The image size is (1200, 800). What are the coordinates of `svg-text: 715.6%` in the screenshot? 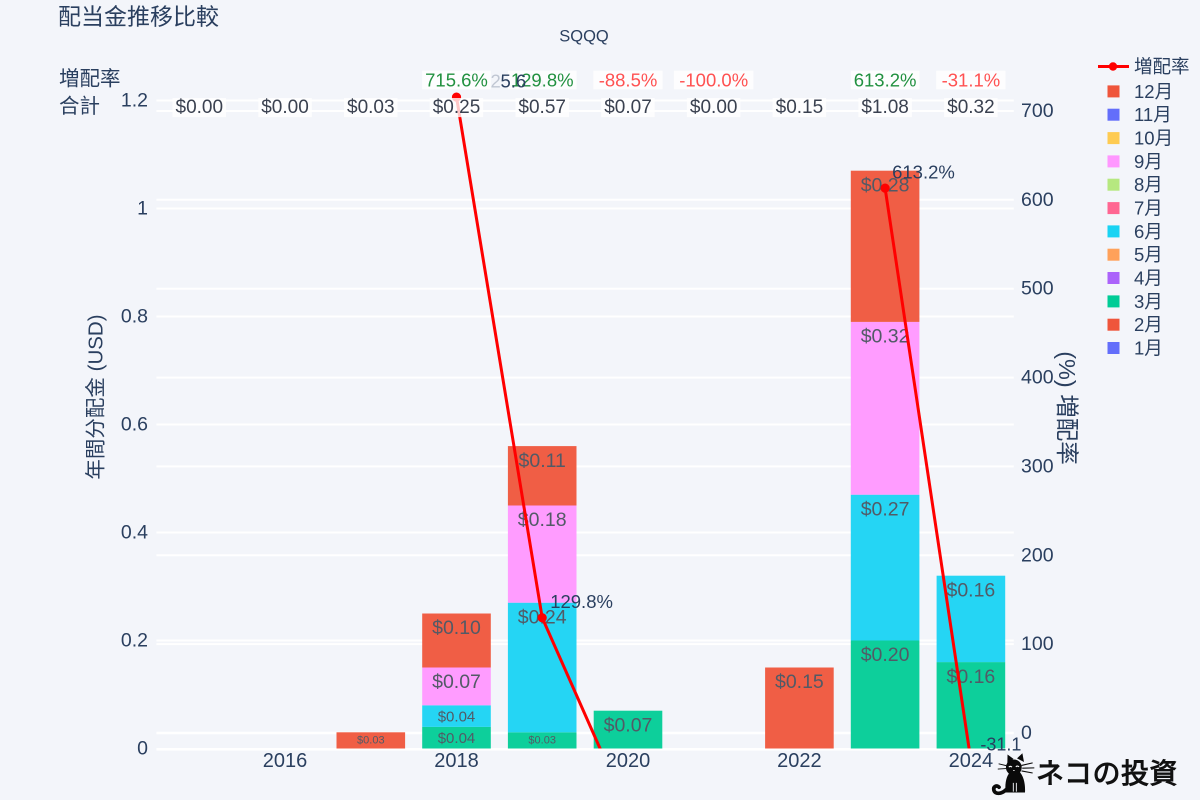 It's located at (456, 80).